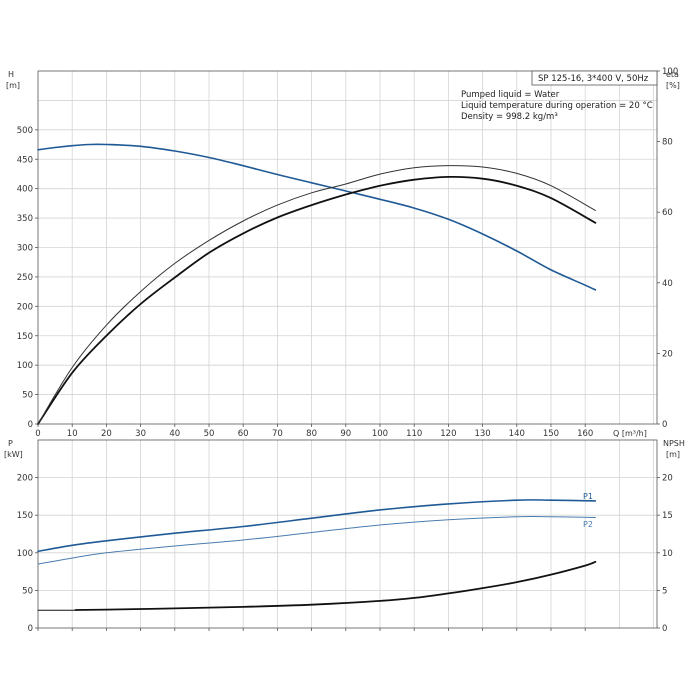 The image size is (700, 700). What do you see at coordinates (345, 434) in the screenshot?
I see `xtick-label: 90` at bounding box center [345, 434].